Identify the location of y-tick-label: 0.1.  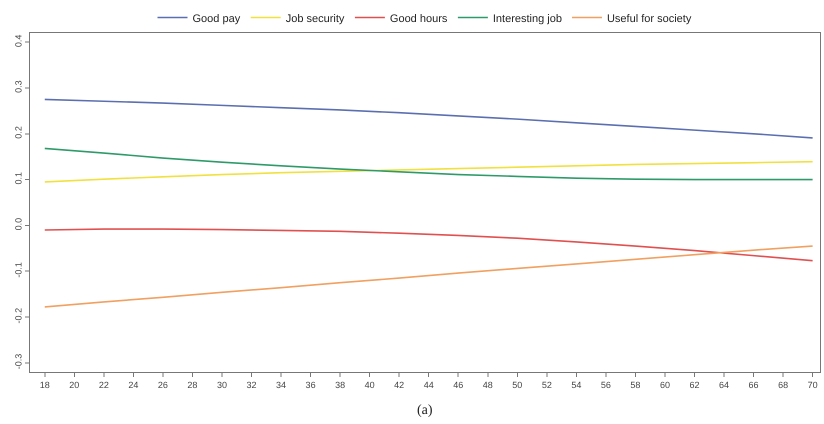
(18, 178).